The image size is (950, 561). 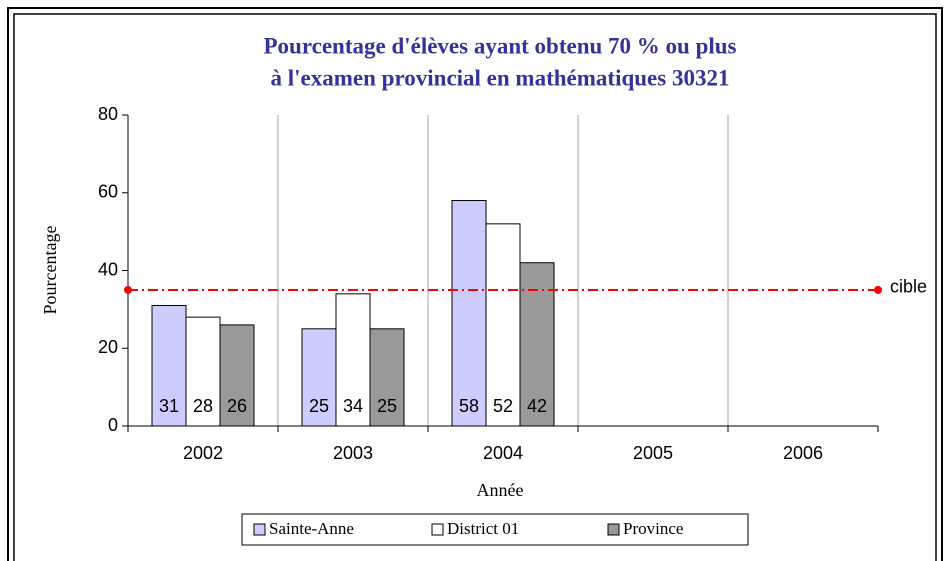 I want to click on y-tick-label: 0, so click(x=113, y=425).